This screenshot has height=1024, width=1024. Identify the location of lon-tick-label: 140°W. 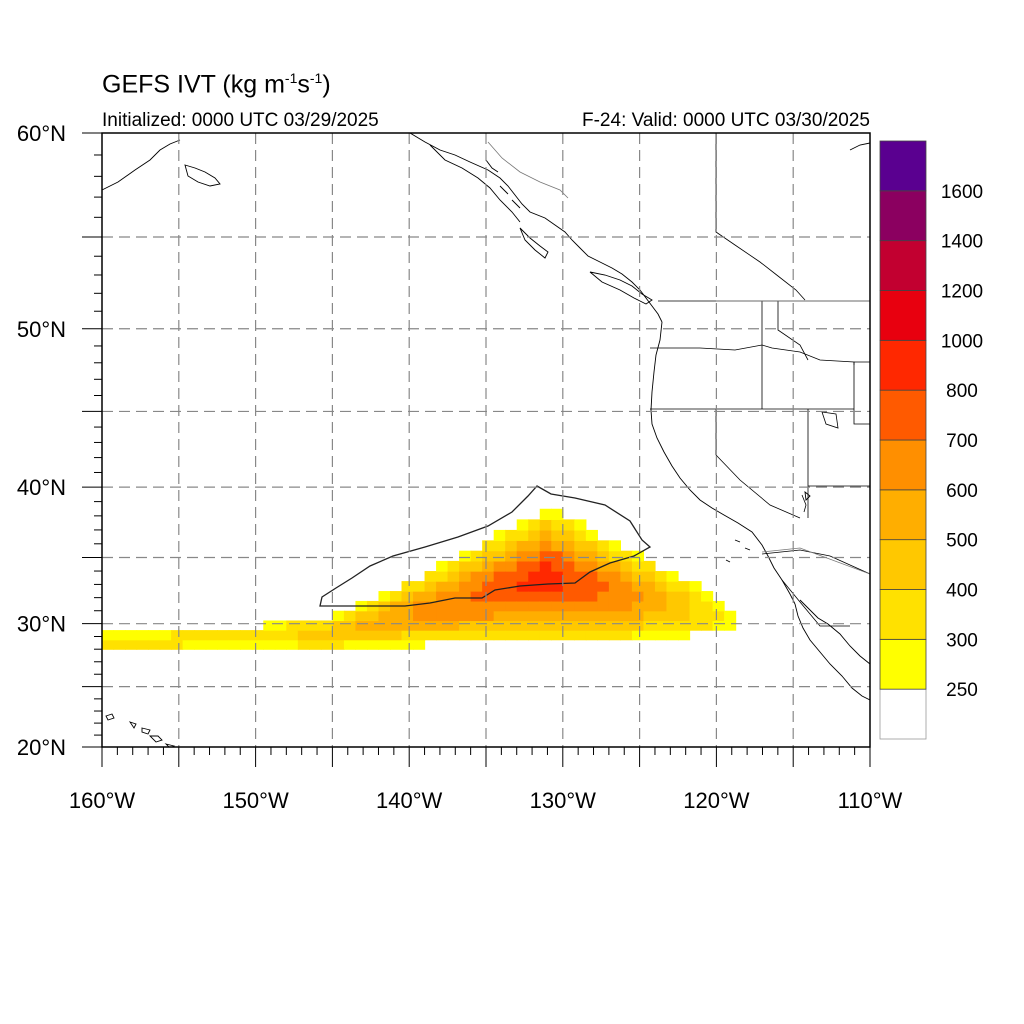
(409, 800).